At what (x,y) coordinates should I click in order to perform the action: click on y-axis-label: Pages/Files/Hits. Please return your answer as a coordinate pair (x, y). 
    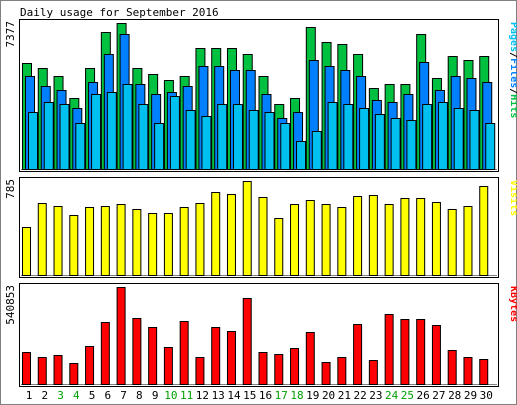
    Looking at the image, I should click on (512, 70).